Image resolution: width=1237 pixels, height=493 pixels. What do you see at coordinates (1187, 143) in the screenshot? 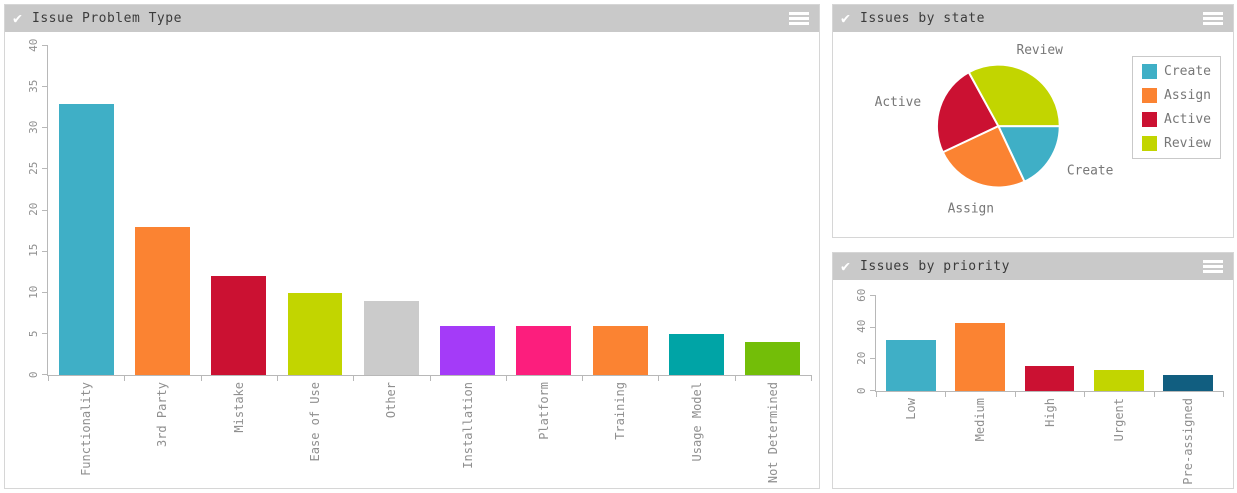
I see `legend-label: Review` at bounding box center [1187, 143].